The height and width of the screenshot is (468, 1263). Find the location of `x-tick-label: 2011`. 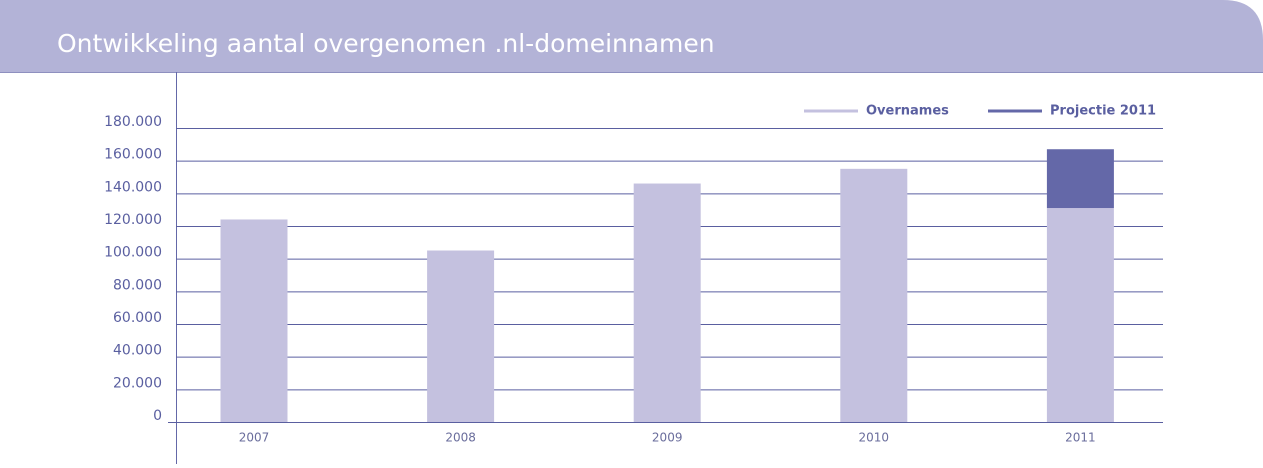

x-tick-label: 2011 is located at coordinates (1080, 438).